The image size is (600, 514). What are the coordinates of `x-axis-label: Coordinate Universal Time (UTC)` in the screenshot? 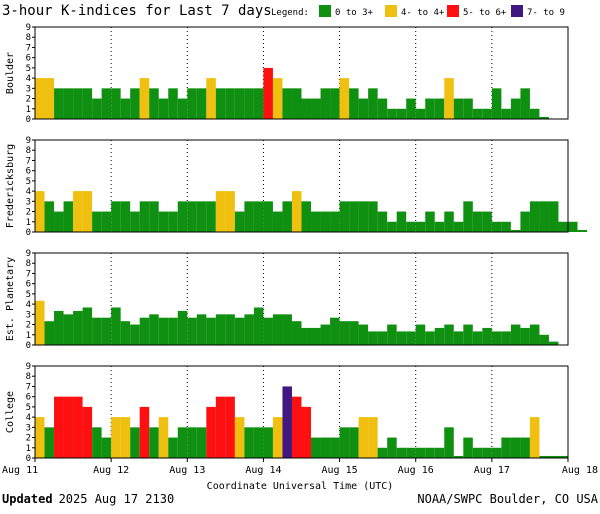 It's located at (300, 486).